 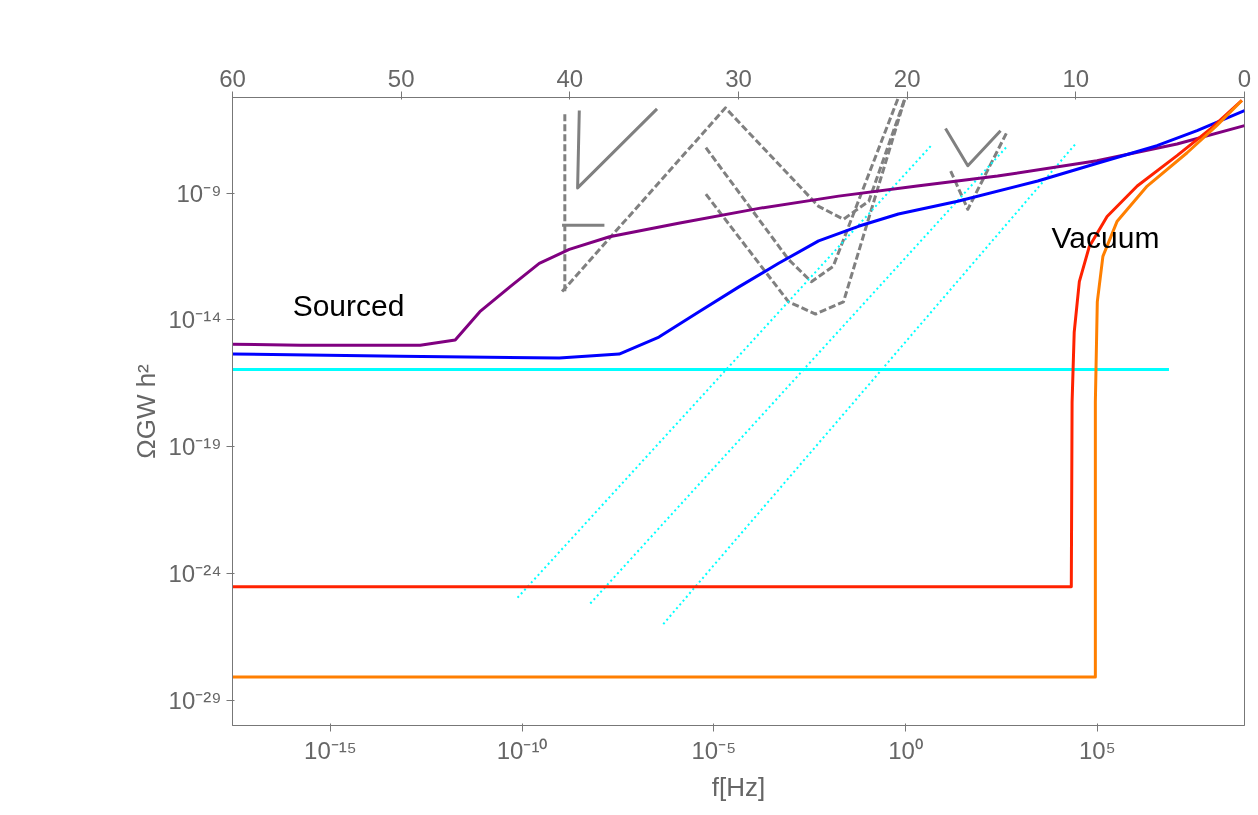 What do you see at coordinates (522, 750) in the screenshot?
I see `x-tick-label: 10⁻¹⁰` at bounding box center [522, 750].